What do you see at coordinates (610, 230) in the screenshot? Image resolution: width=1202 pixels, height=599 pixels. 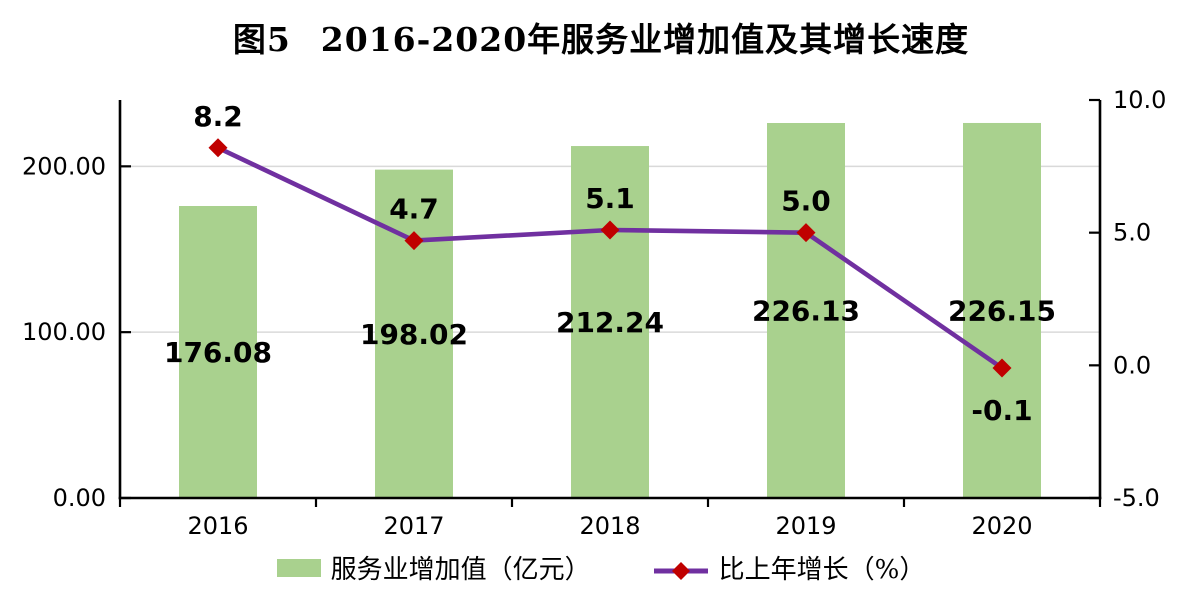 I see `diamond-marker-2018` at bounding box center [610, 230].